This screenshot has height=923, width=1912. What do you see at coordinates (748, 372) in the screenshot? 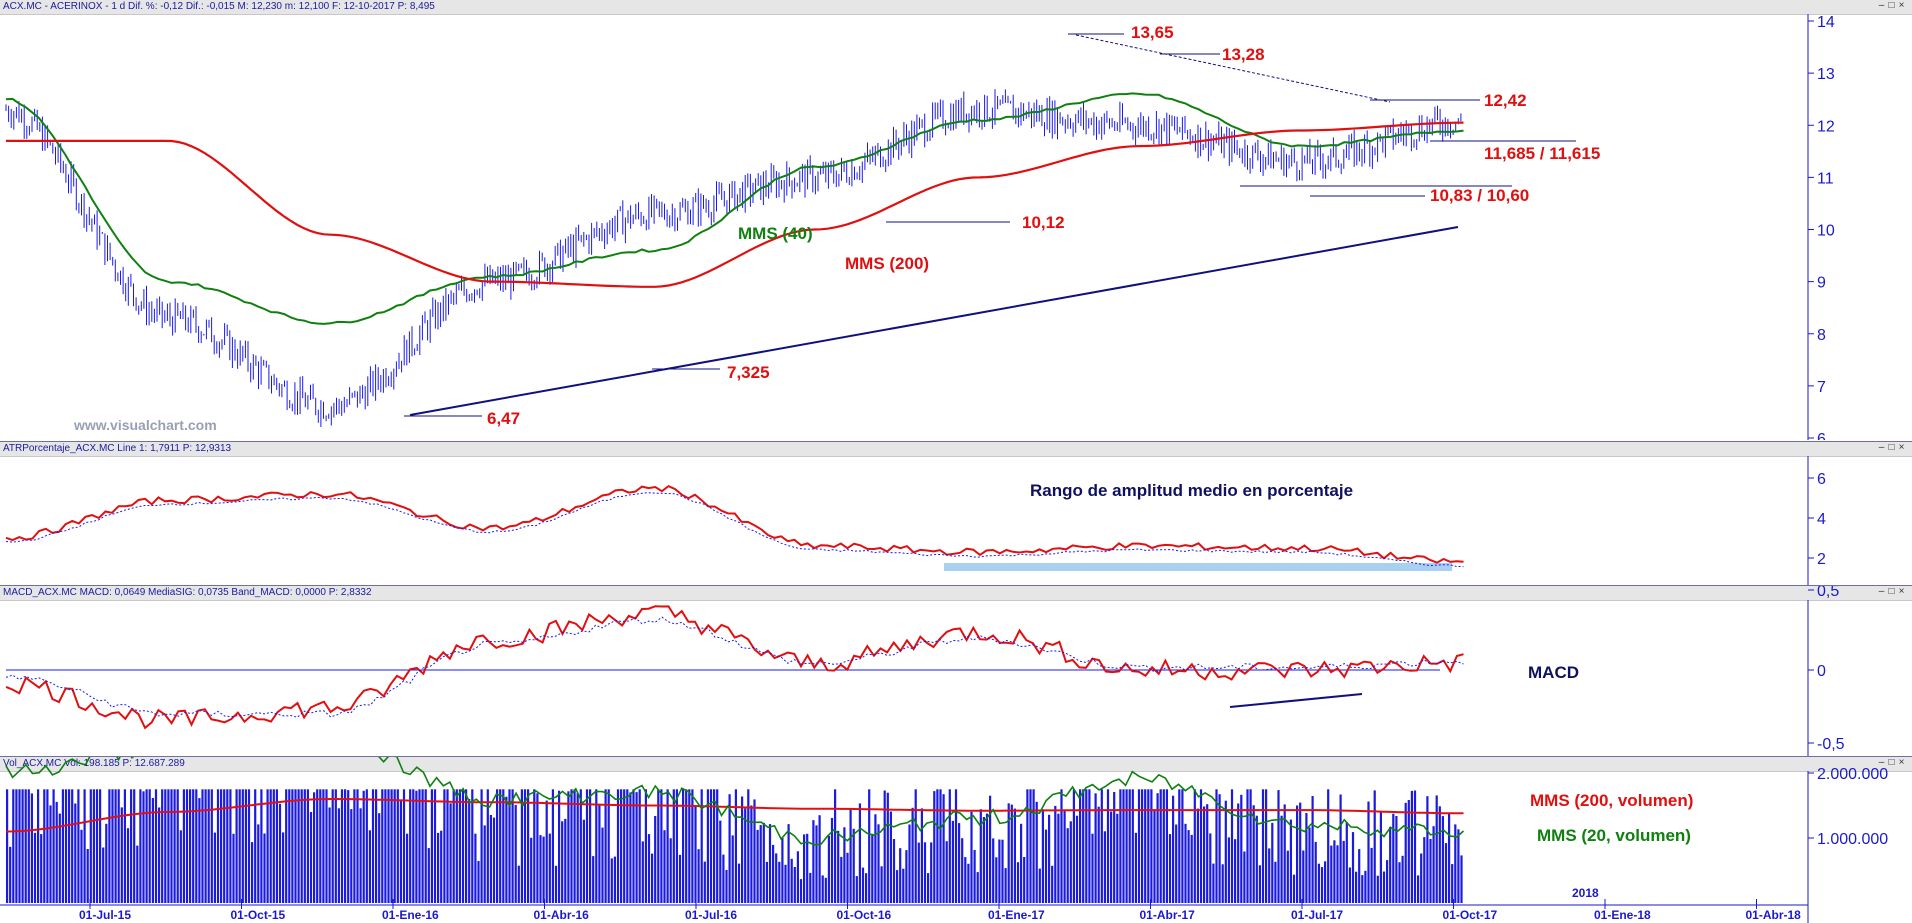
I see `annotation-7325: 7,325` at bounding box center [748, 372].